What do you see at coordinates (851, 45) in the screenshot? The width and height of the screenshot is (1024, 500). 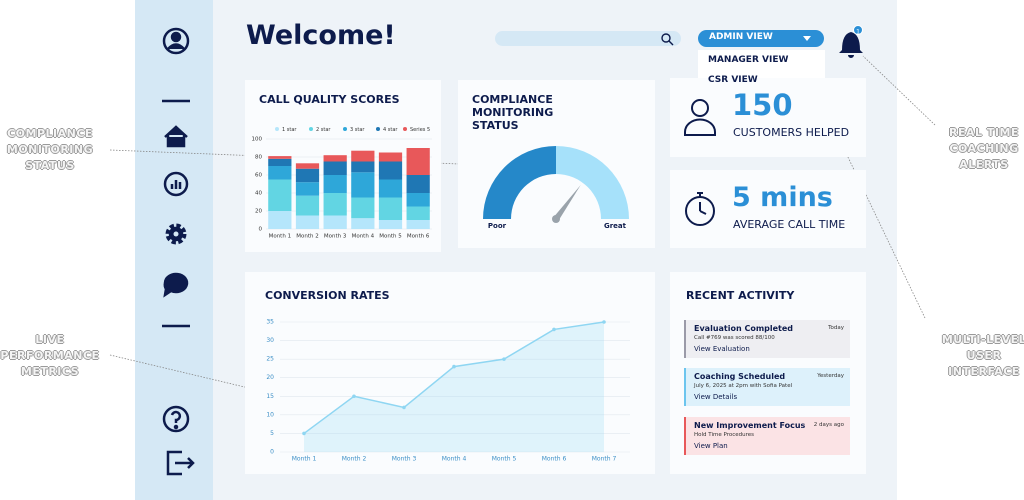 I see `bell-icon` at bounding box center [851, 45].